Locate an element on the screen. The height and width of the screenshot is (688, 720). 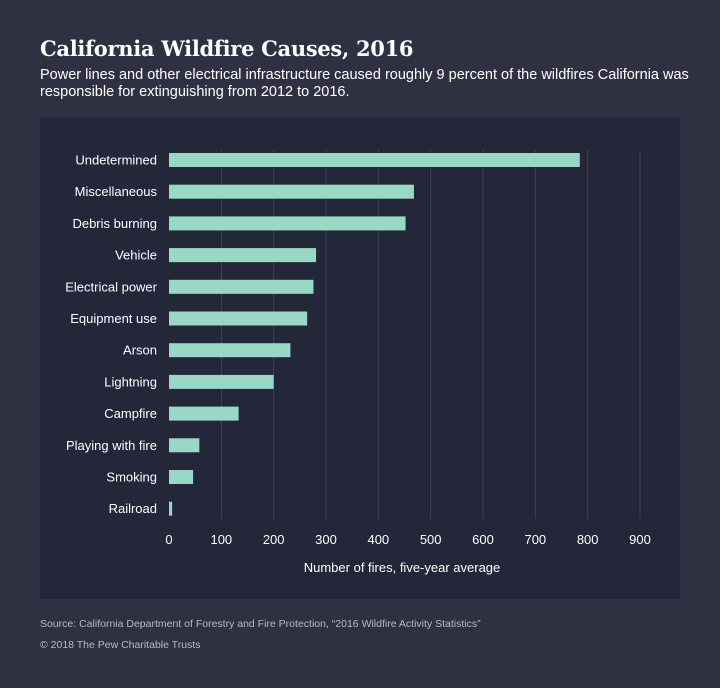
x-tick-label: 0 is located at coordinates (168, 539).